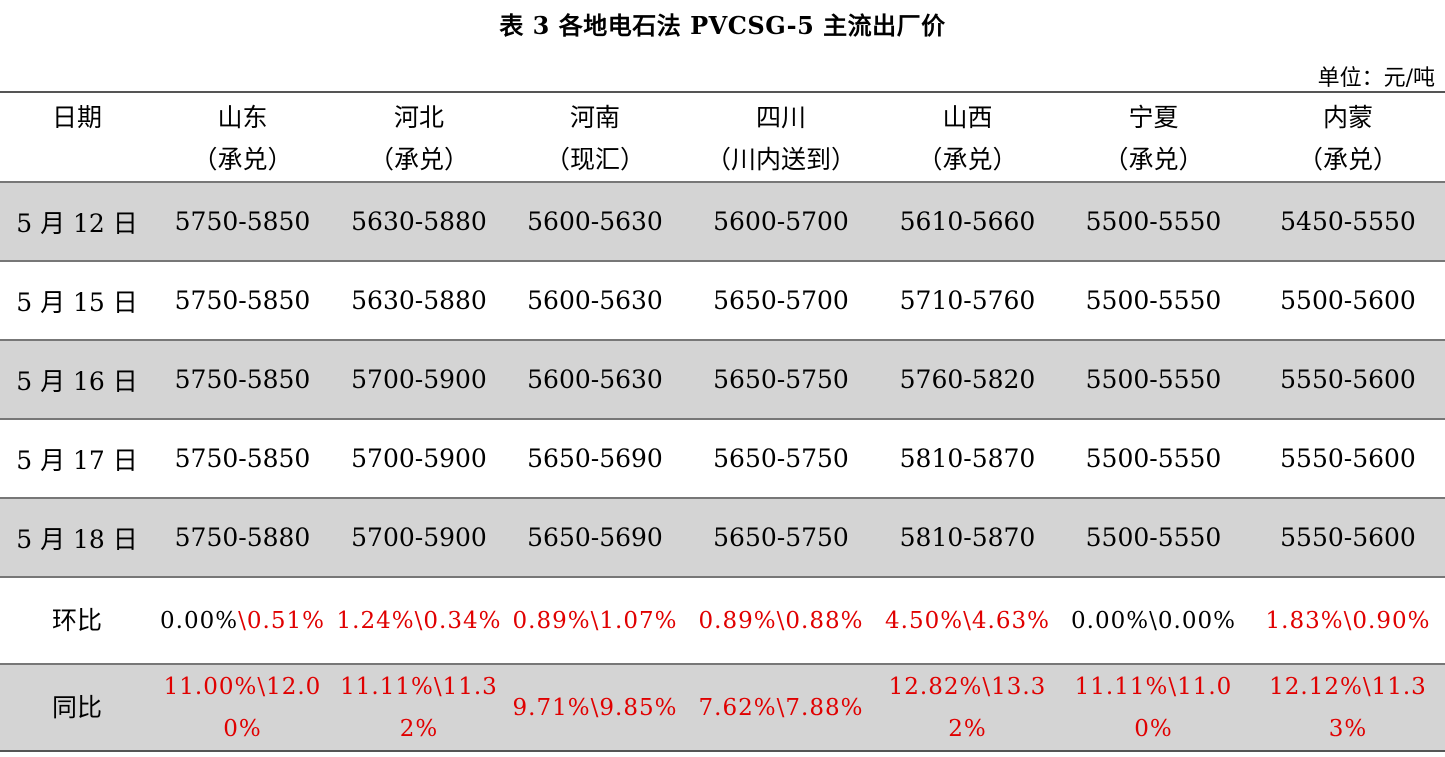 This screenshot has height=757, width=1445. What do you see at coordinates (77, 302) in the screenshot?
I see `date-cell: 5 月 15 日` at bounding box center [77, 302].